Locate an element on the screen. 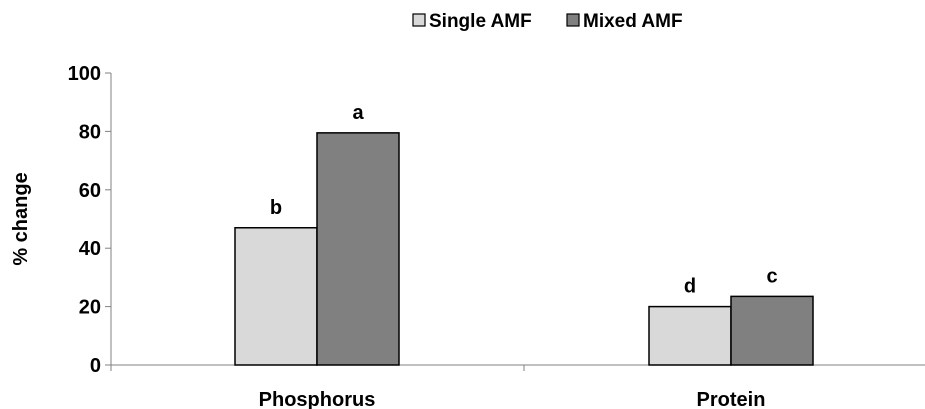  x-axis: Phosphorus Protein is located at coordinates (517, 386).